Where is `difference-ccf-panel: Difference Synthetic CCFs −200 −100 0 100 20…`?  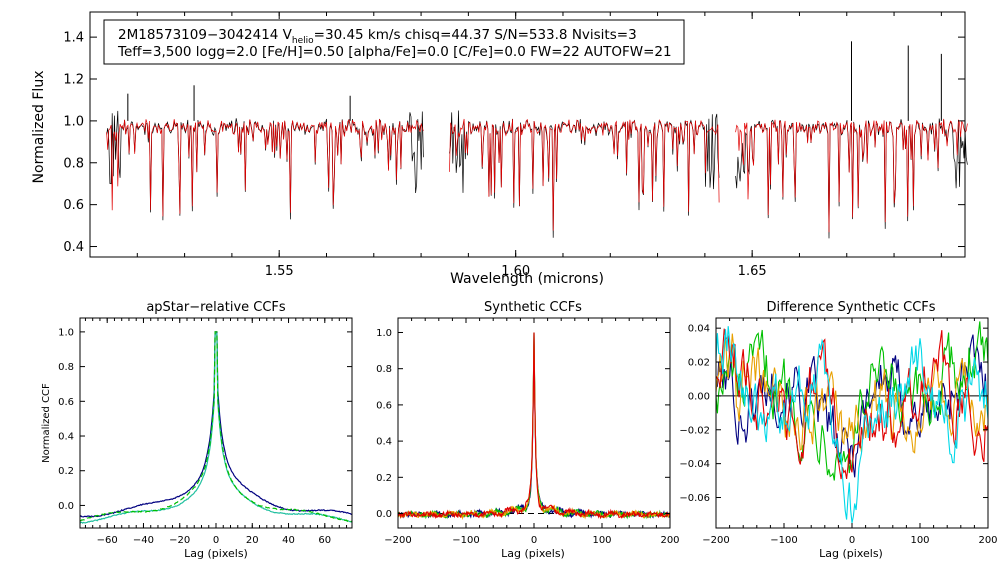 difference-ccf-panel: Difference Synthetic CCFs −200 −100 0 100 20… is located at coordinates (838, 430).